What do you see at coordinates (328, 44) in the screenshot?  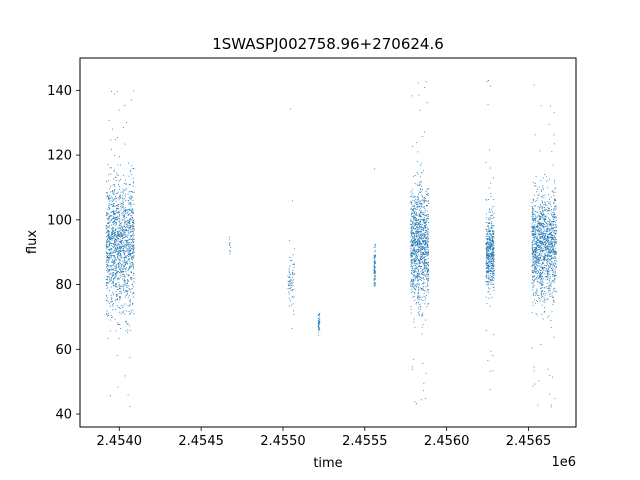 I see `chart-title: 1SWASPJ002758.96+270624.6` at bounding box center [328, 44].